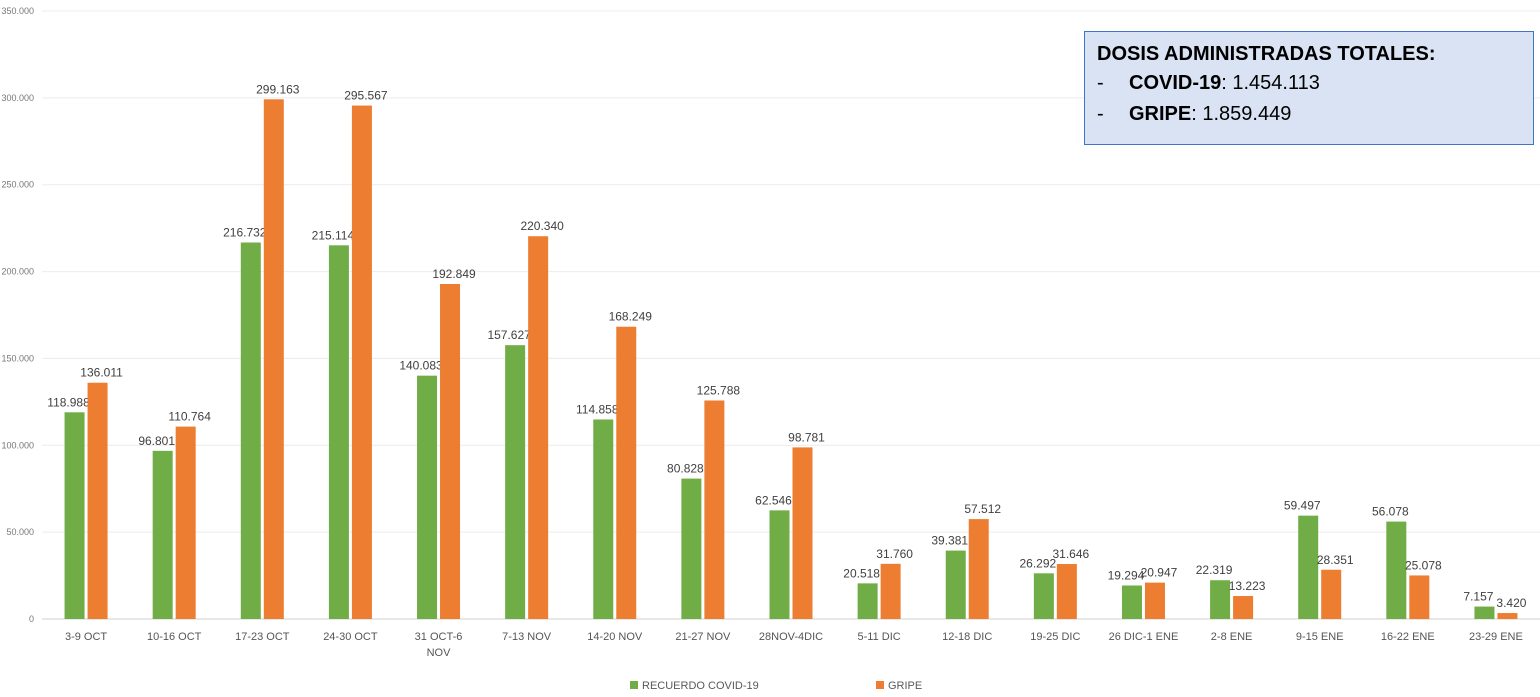 The height and width of the screenshot is (697, 1540). What do you see at coordinates (806, 437) in the screenshot?
I see `data-label-gripe: 98.781` at bounding box center [806, 437].